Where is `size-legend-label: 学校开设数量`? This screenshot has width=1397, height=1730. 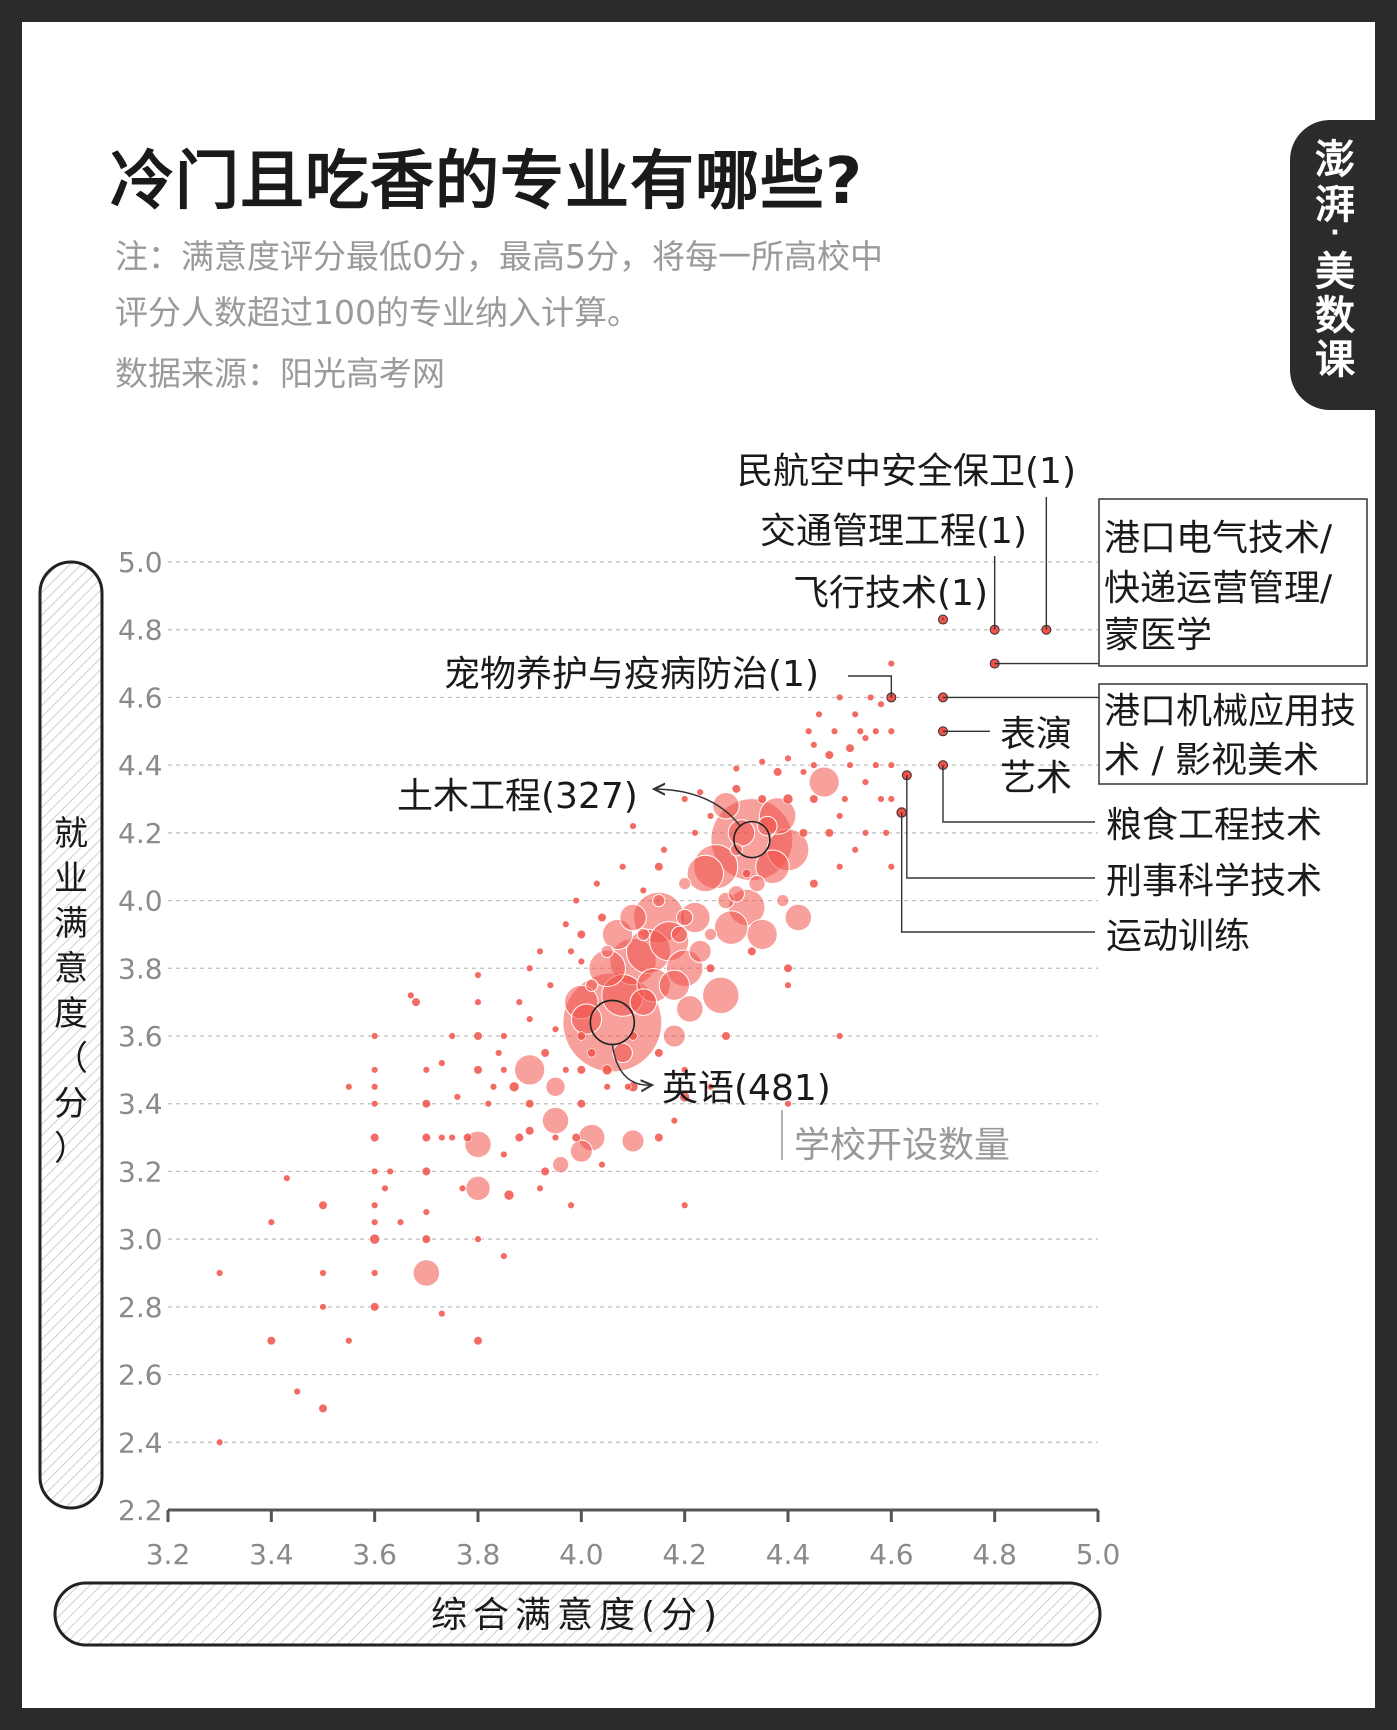 size-legend-label: 学校开设数量 is located at coordinates (902, 1145).